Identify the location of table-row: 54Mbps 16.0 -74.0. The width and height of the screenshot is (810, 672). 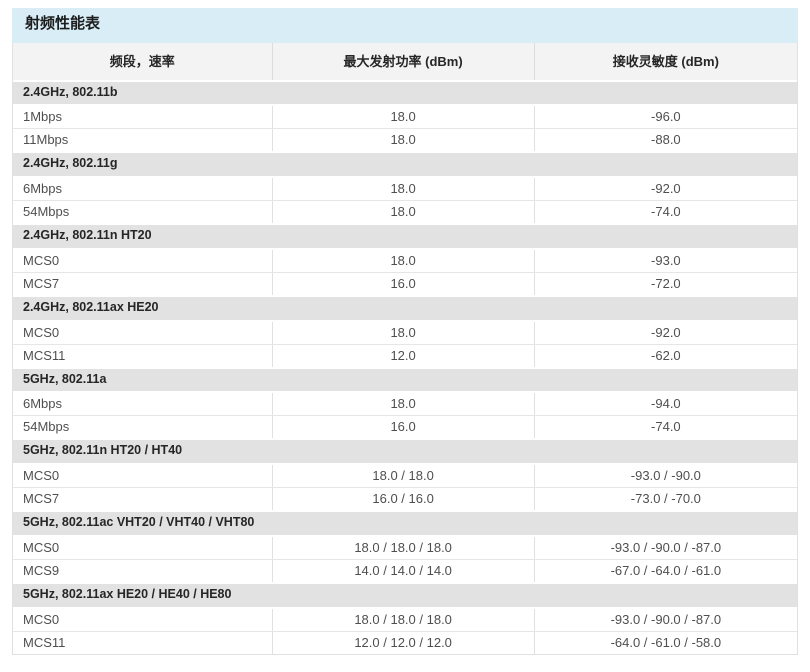
(405, 427).